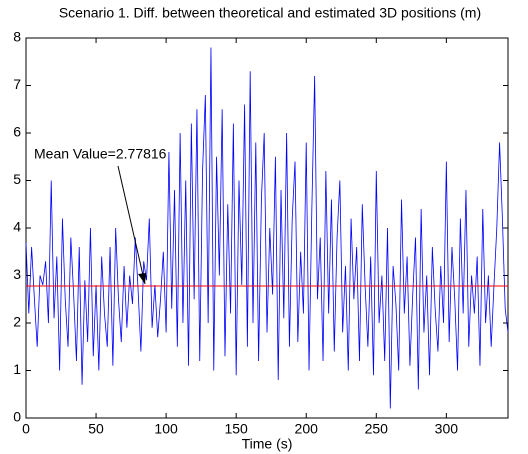  Describe the element at coordinates (17, 132) in the screenshot. I see `y-tick-label: 6` at that location.